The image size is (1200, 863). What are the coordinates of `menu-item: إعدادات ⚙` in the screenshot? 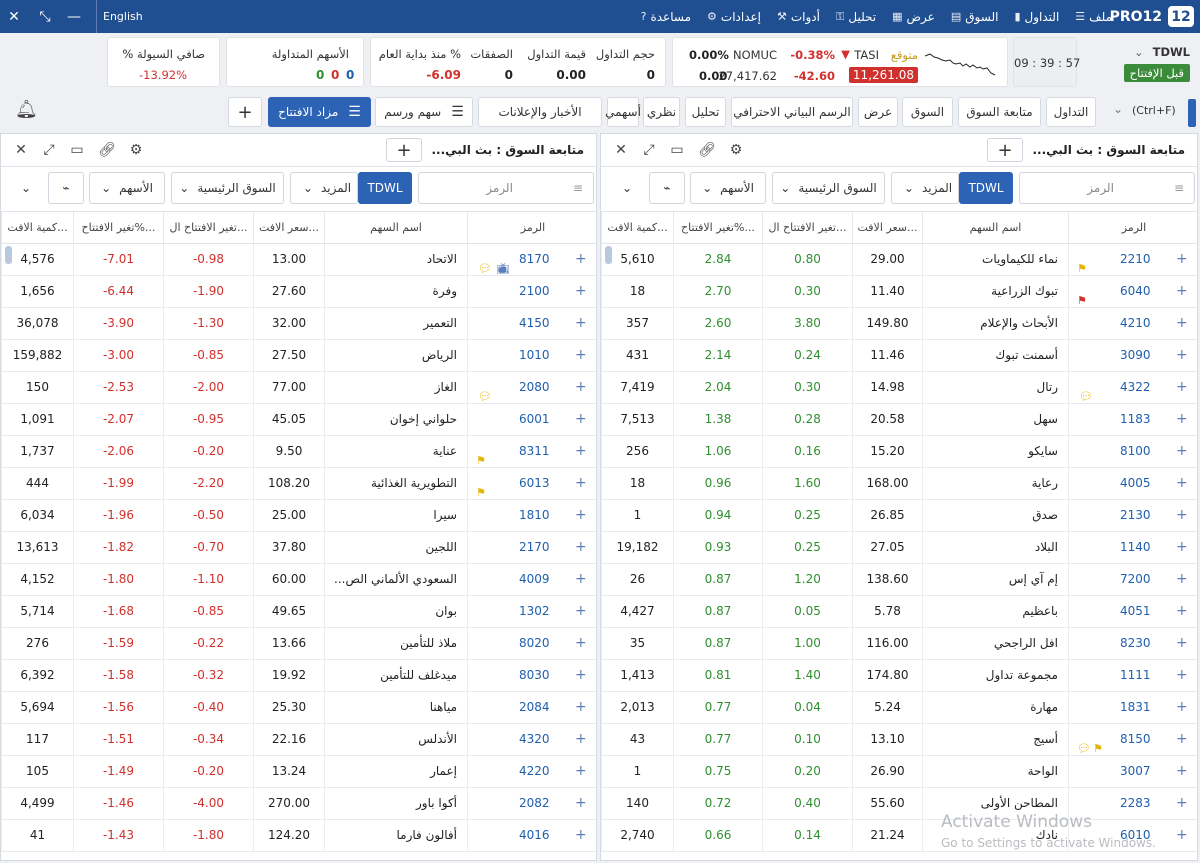 It's located at (734, 17).